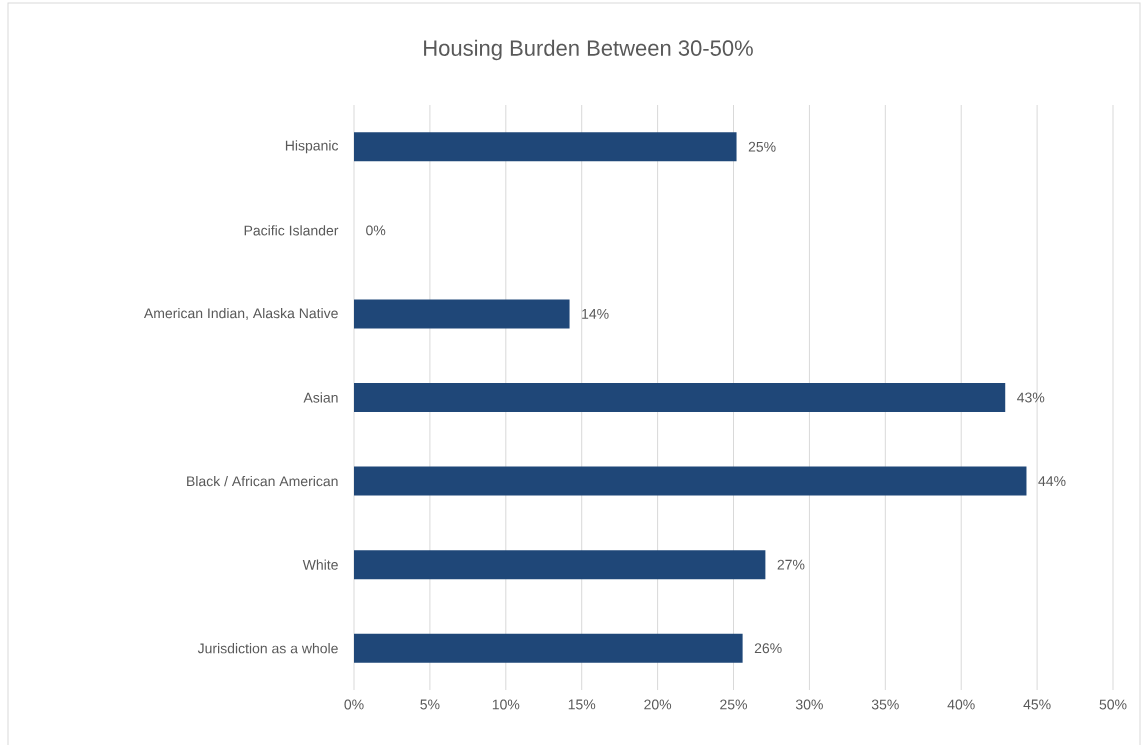  What do you see at coordinates (809, 704) in the screenshot?
I see `x-tick-label: 30%` at bounding box center [809, 704].